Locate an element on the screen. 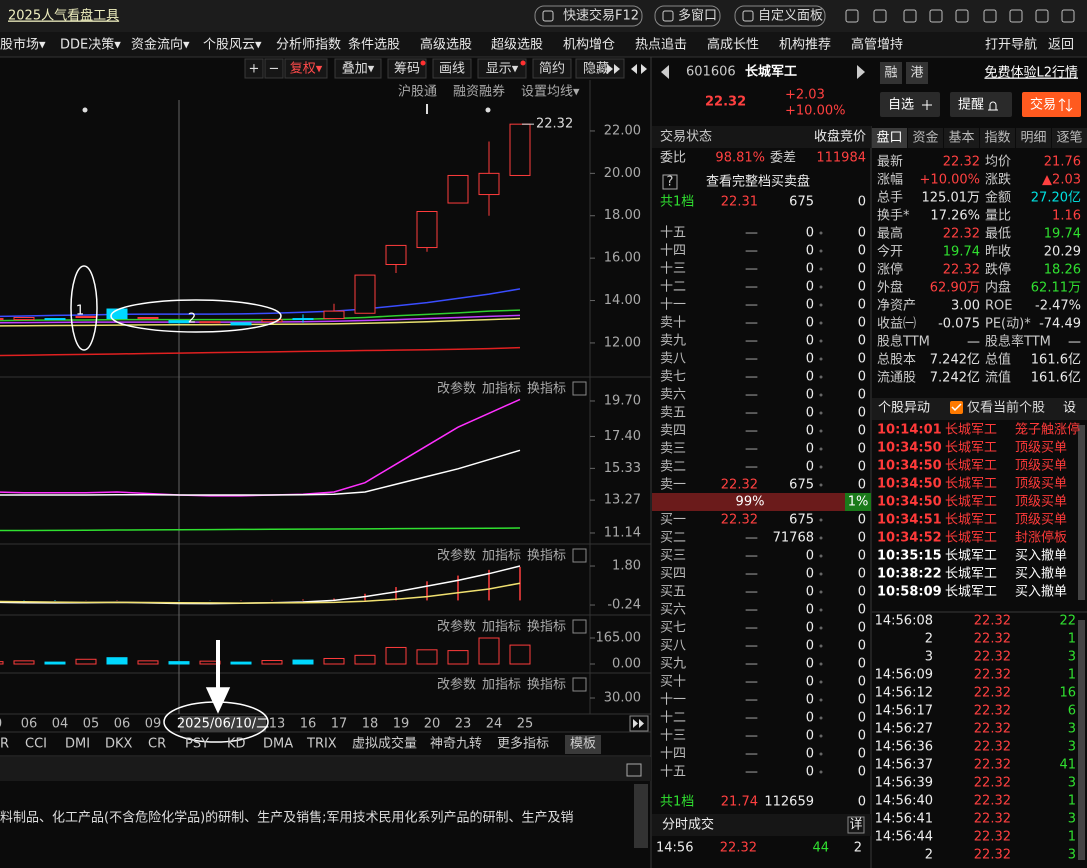  indicator-tab: 更多指标 is located at coordinates (523, 744).